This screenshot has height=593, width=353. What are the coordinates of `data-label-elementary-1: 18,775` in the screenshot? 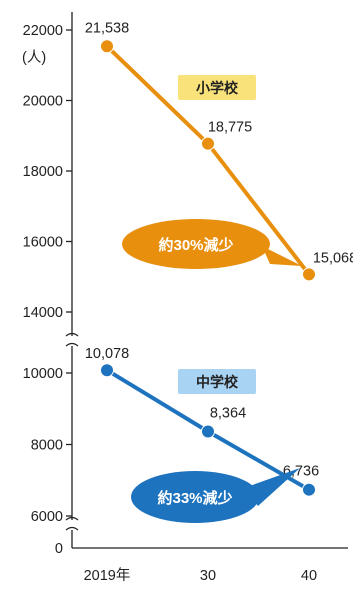 It's located at (230, 128).